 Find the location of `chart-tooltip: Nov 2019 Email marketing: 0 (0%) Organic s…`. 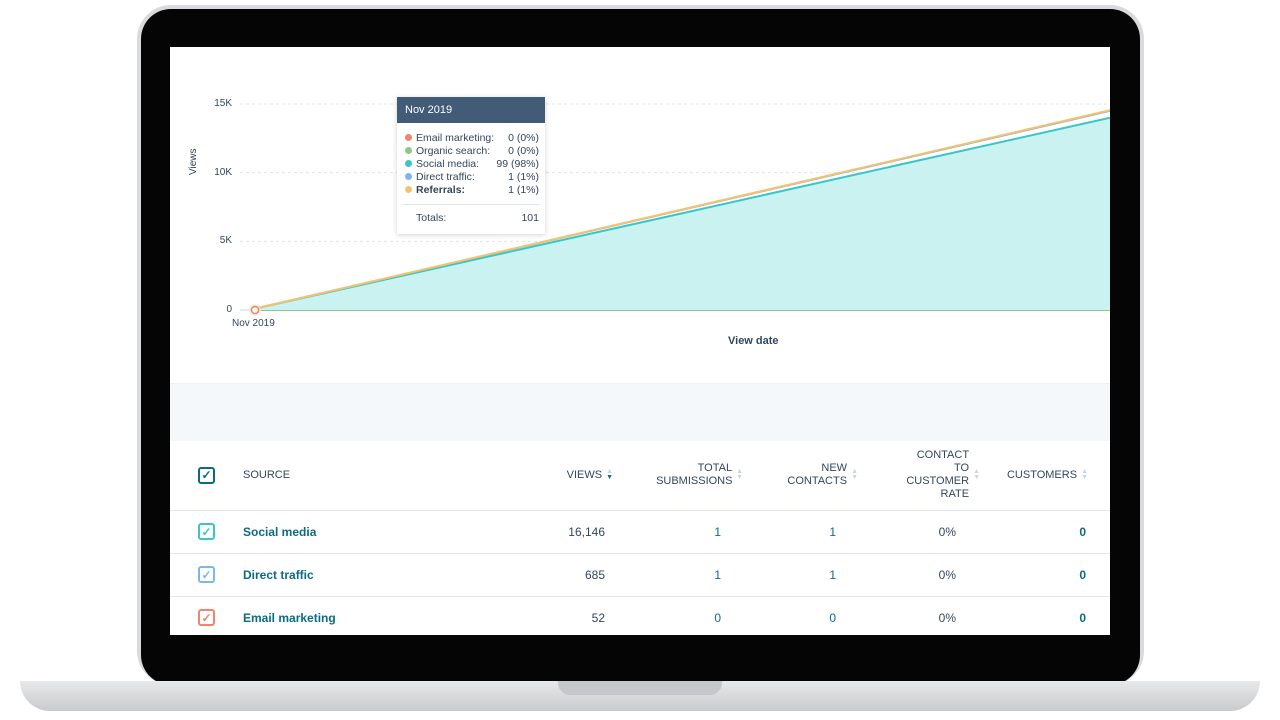

chart-tooltip: Nov 2019 Email marketing: 0 (0%) Organic s… is located at coordinates (471, 165).